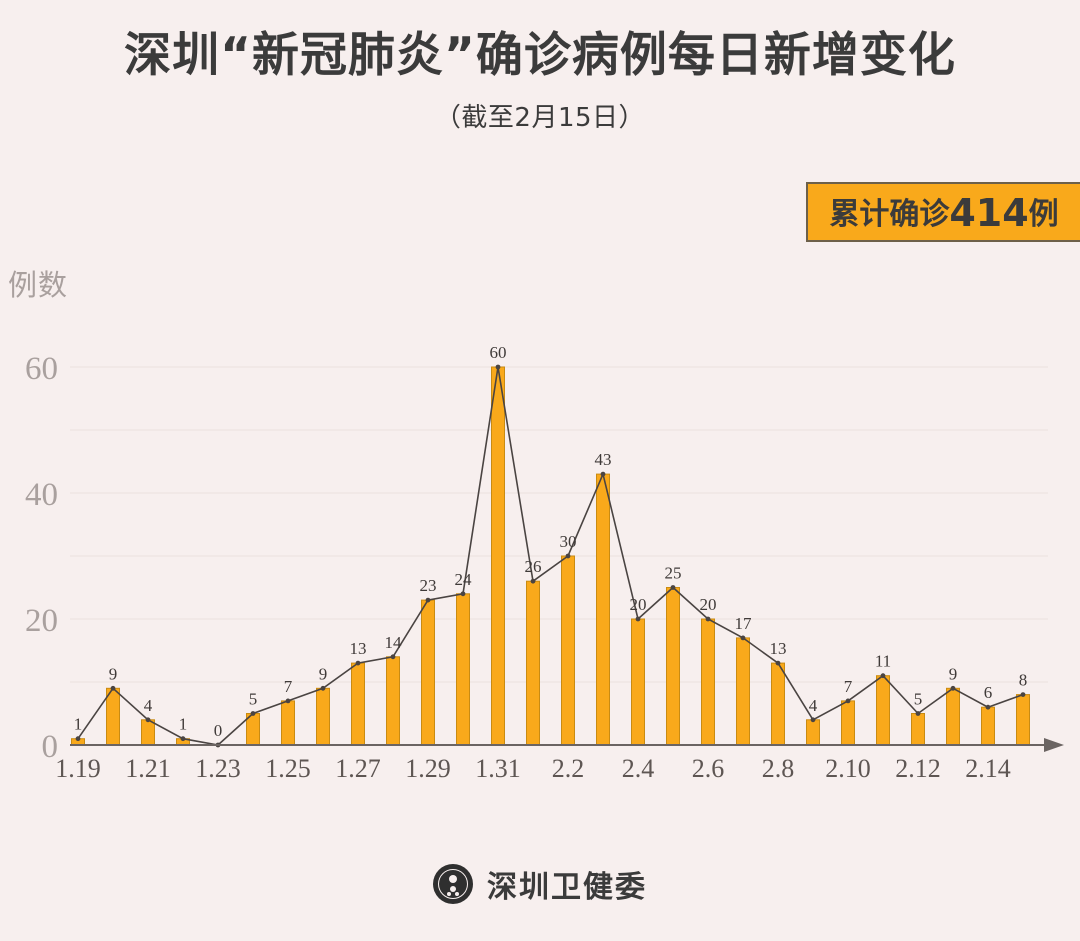  I want to click on data-value-label: 26, so click(533, 566).